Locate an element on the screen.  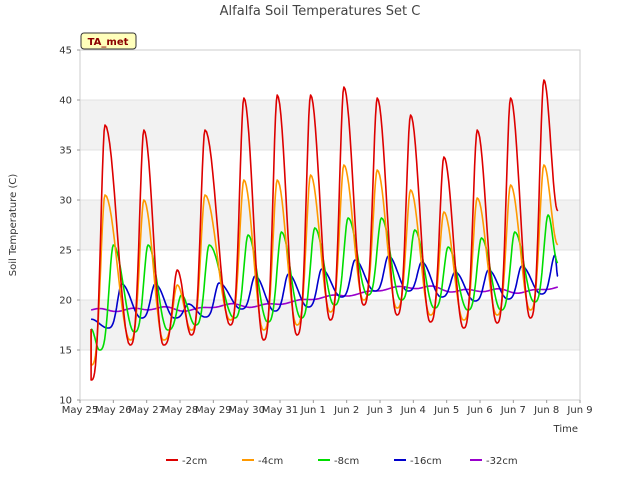
badge-box is located at coordinates (108, 41).